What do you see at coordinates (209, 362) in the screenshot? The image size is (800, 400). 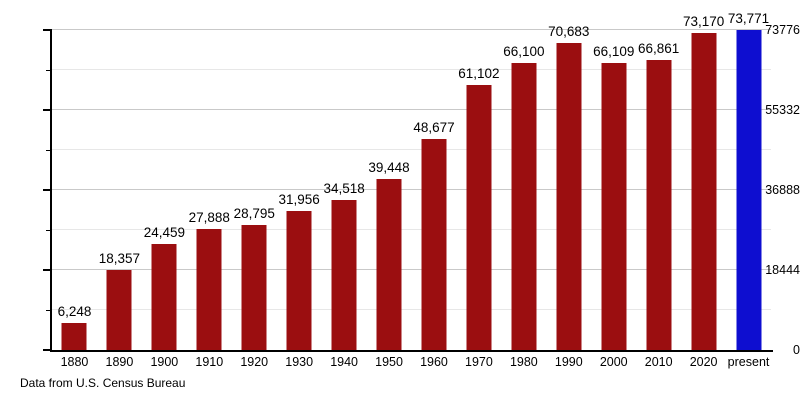 I see `x-tick-label-1910: 1910` at bounding box center [209, 362].